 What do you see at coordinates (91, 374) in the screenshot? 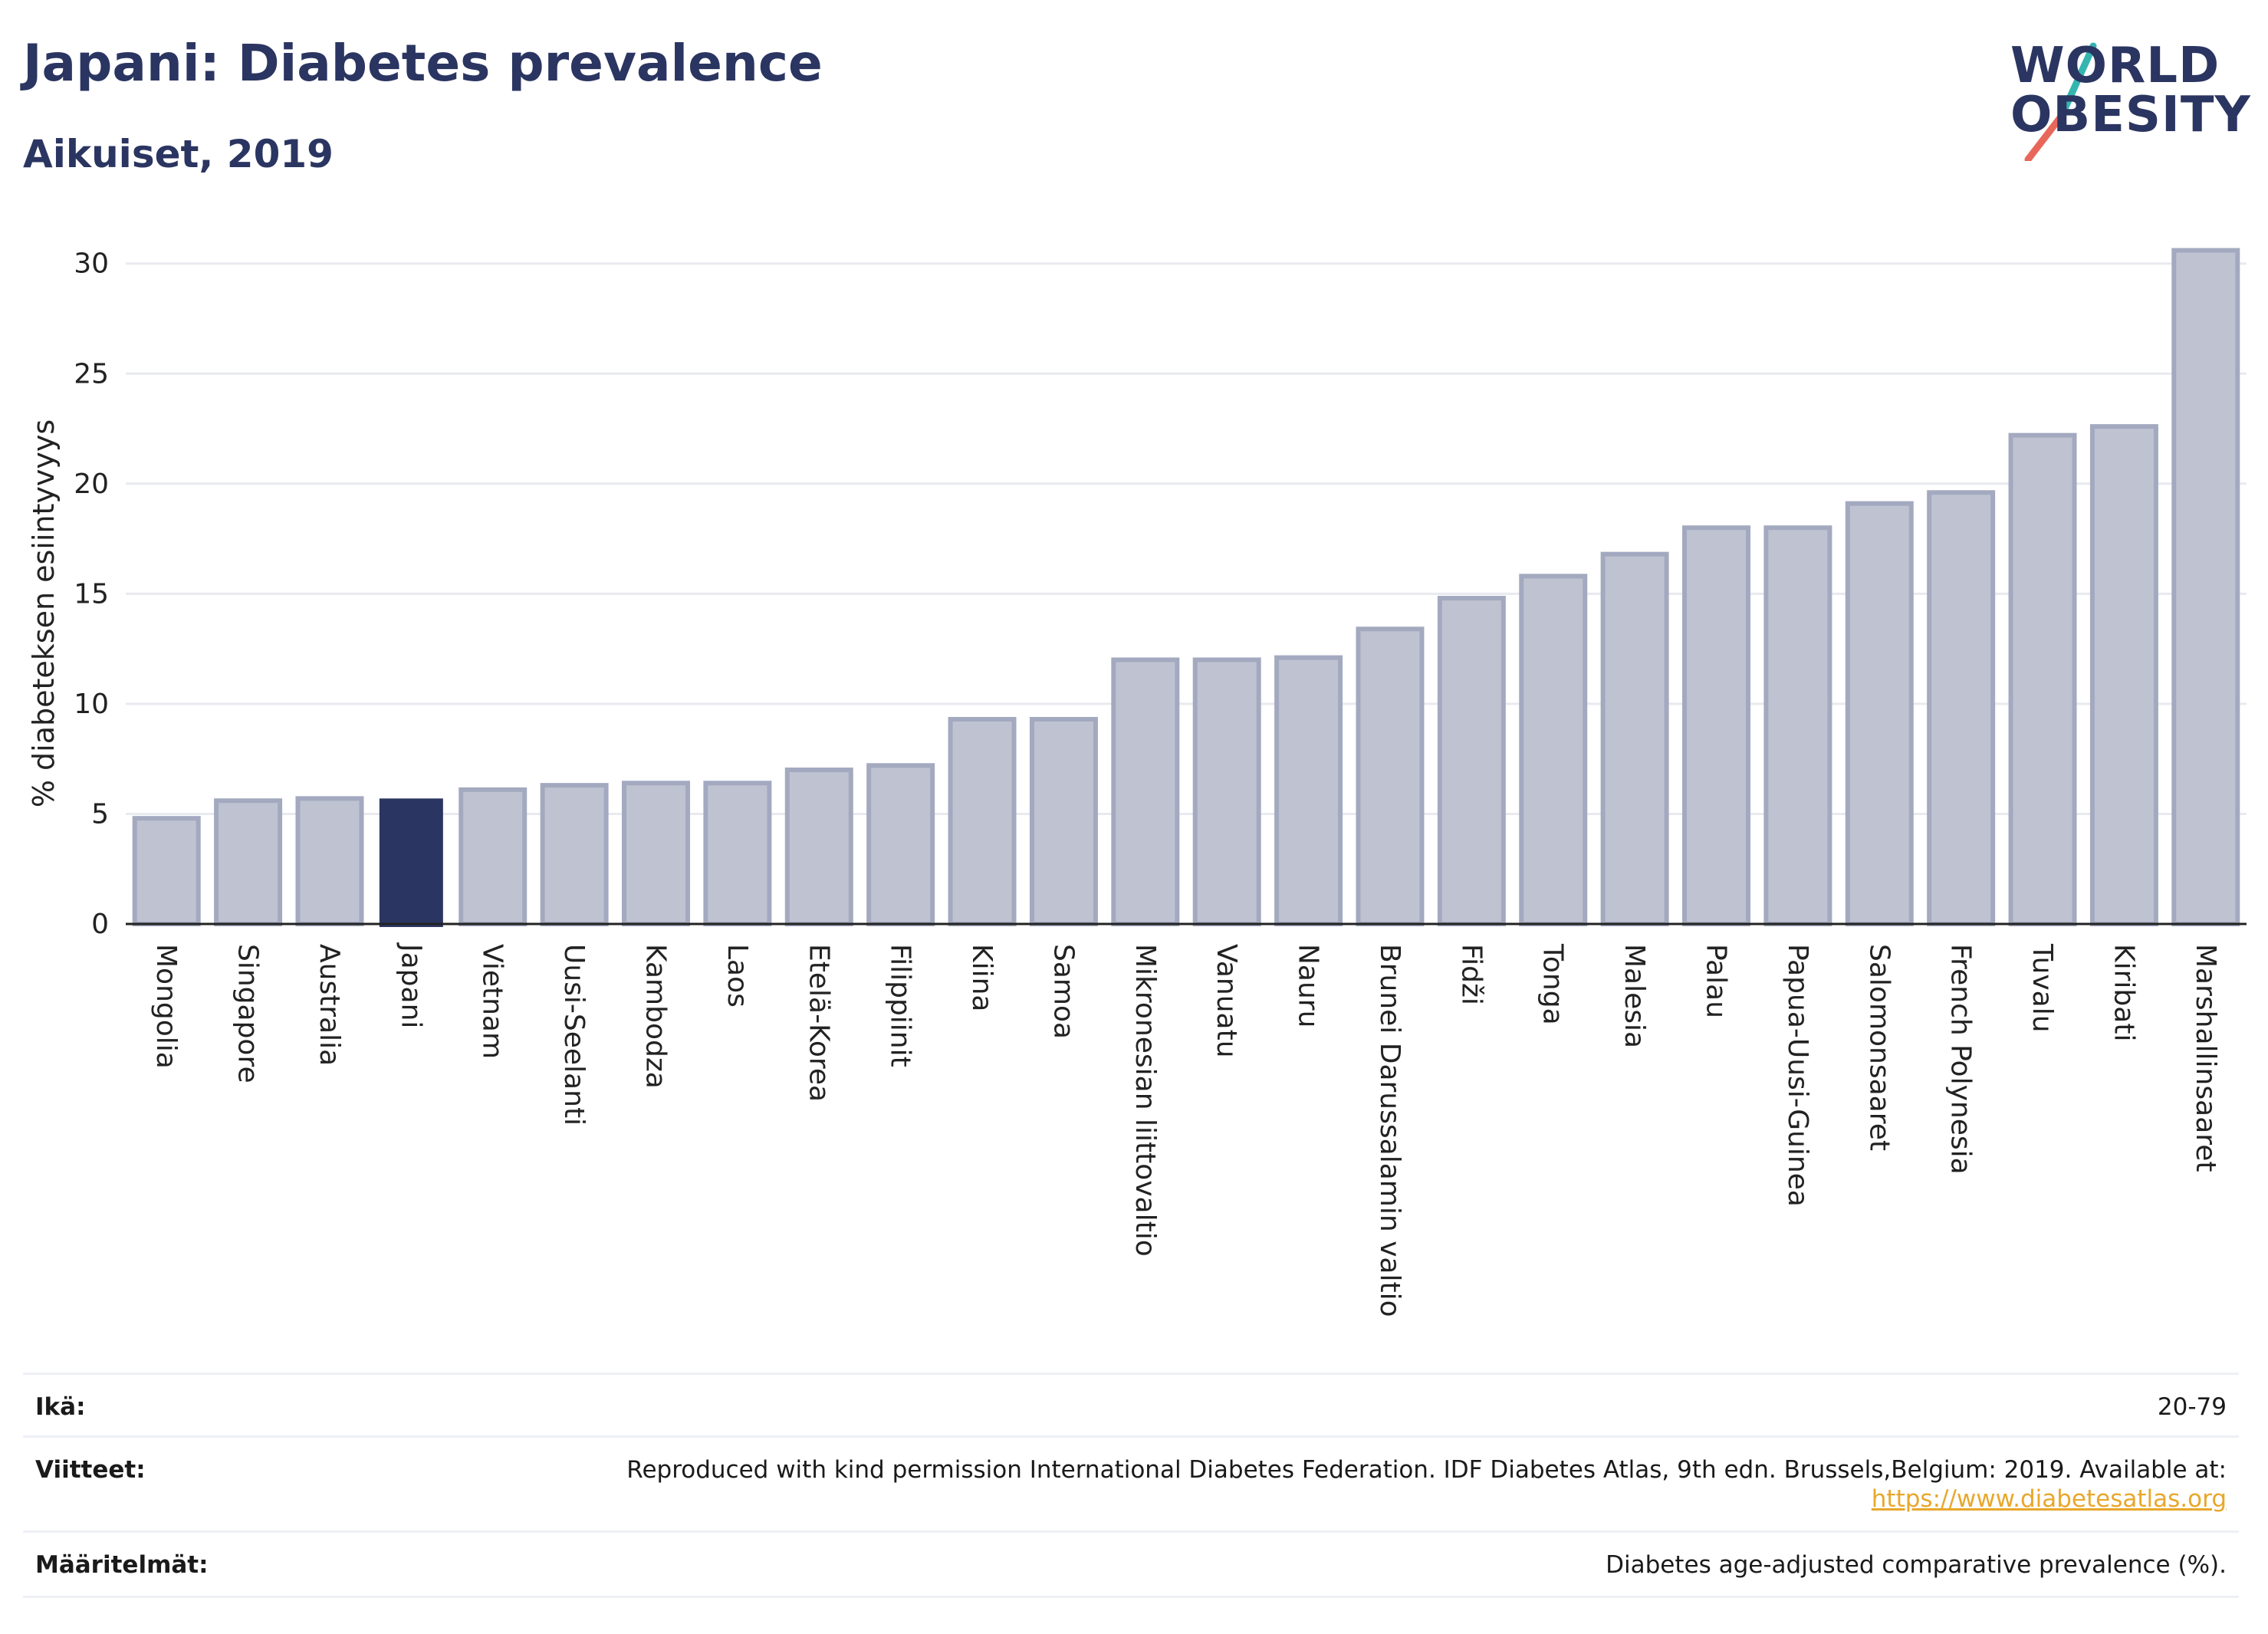
I see `y-tick-label: 25` at bounding box center [91, 374].